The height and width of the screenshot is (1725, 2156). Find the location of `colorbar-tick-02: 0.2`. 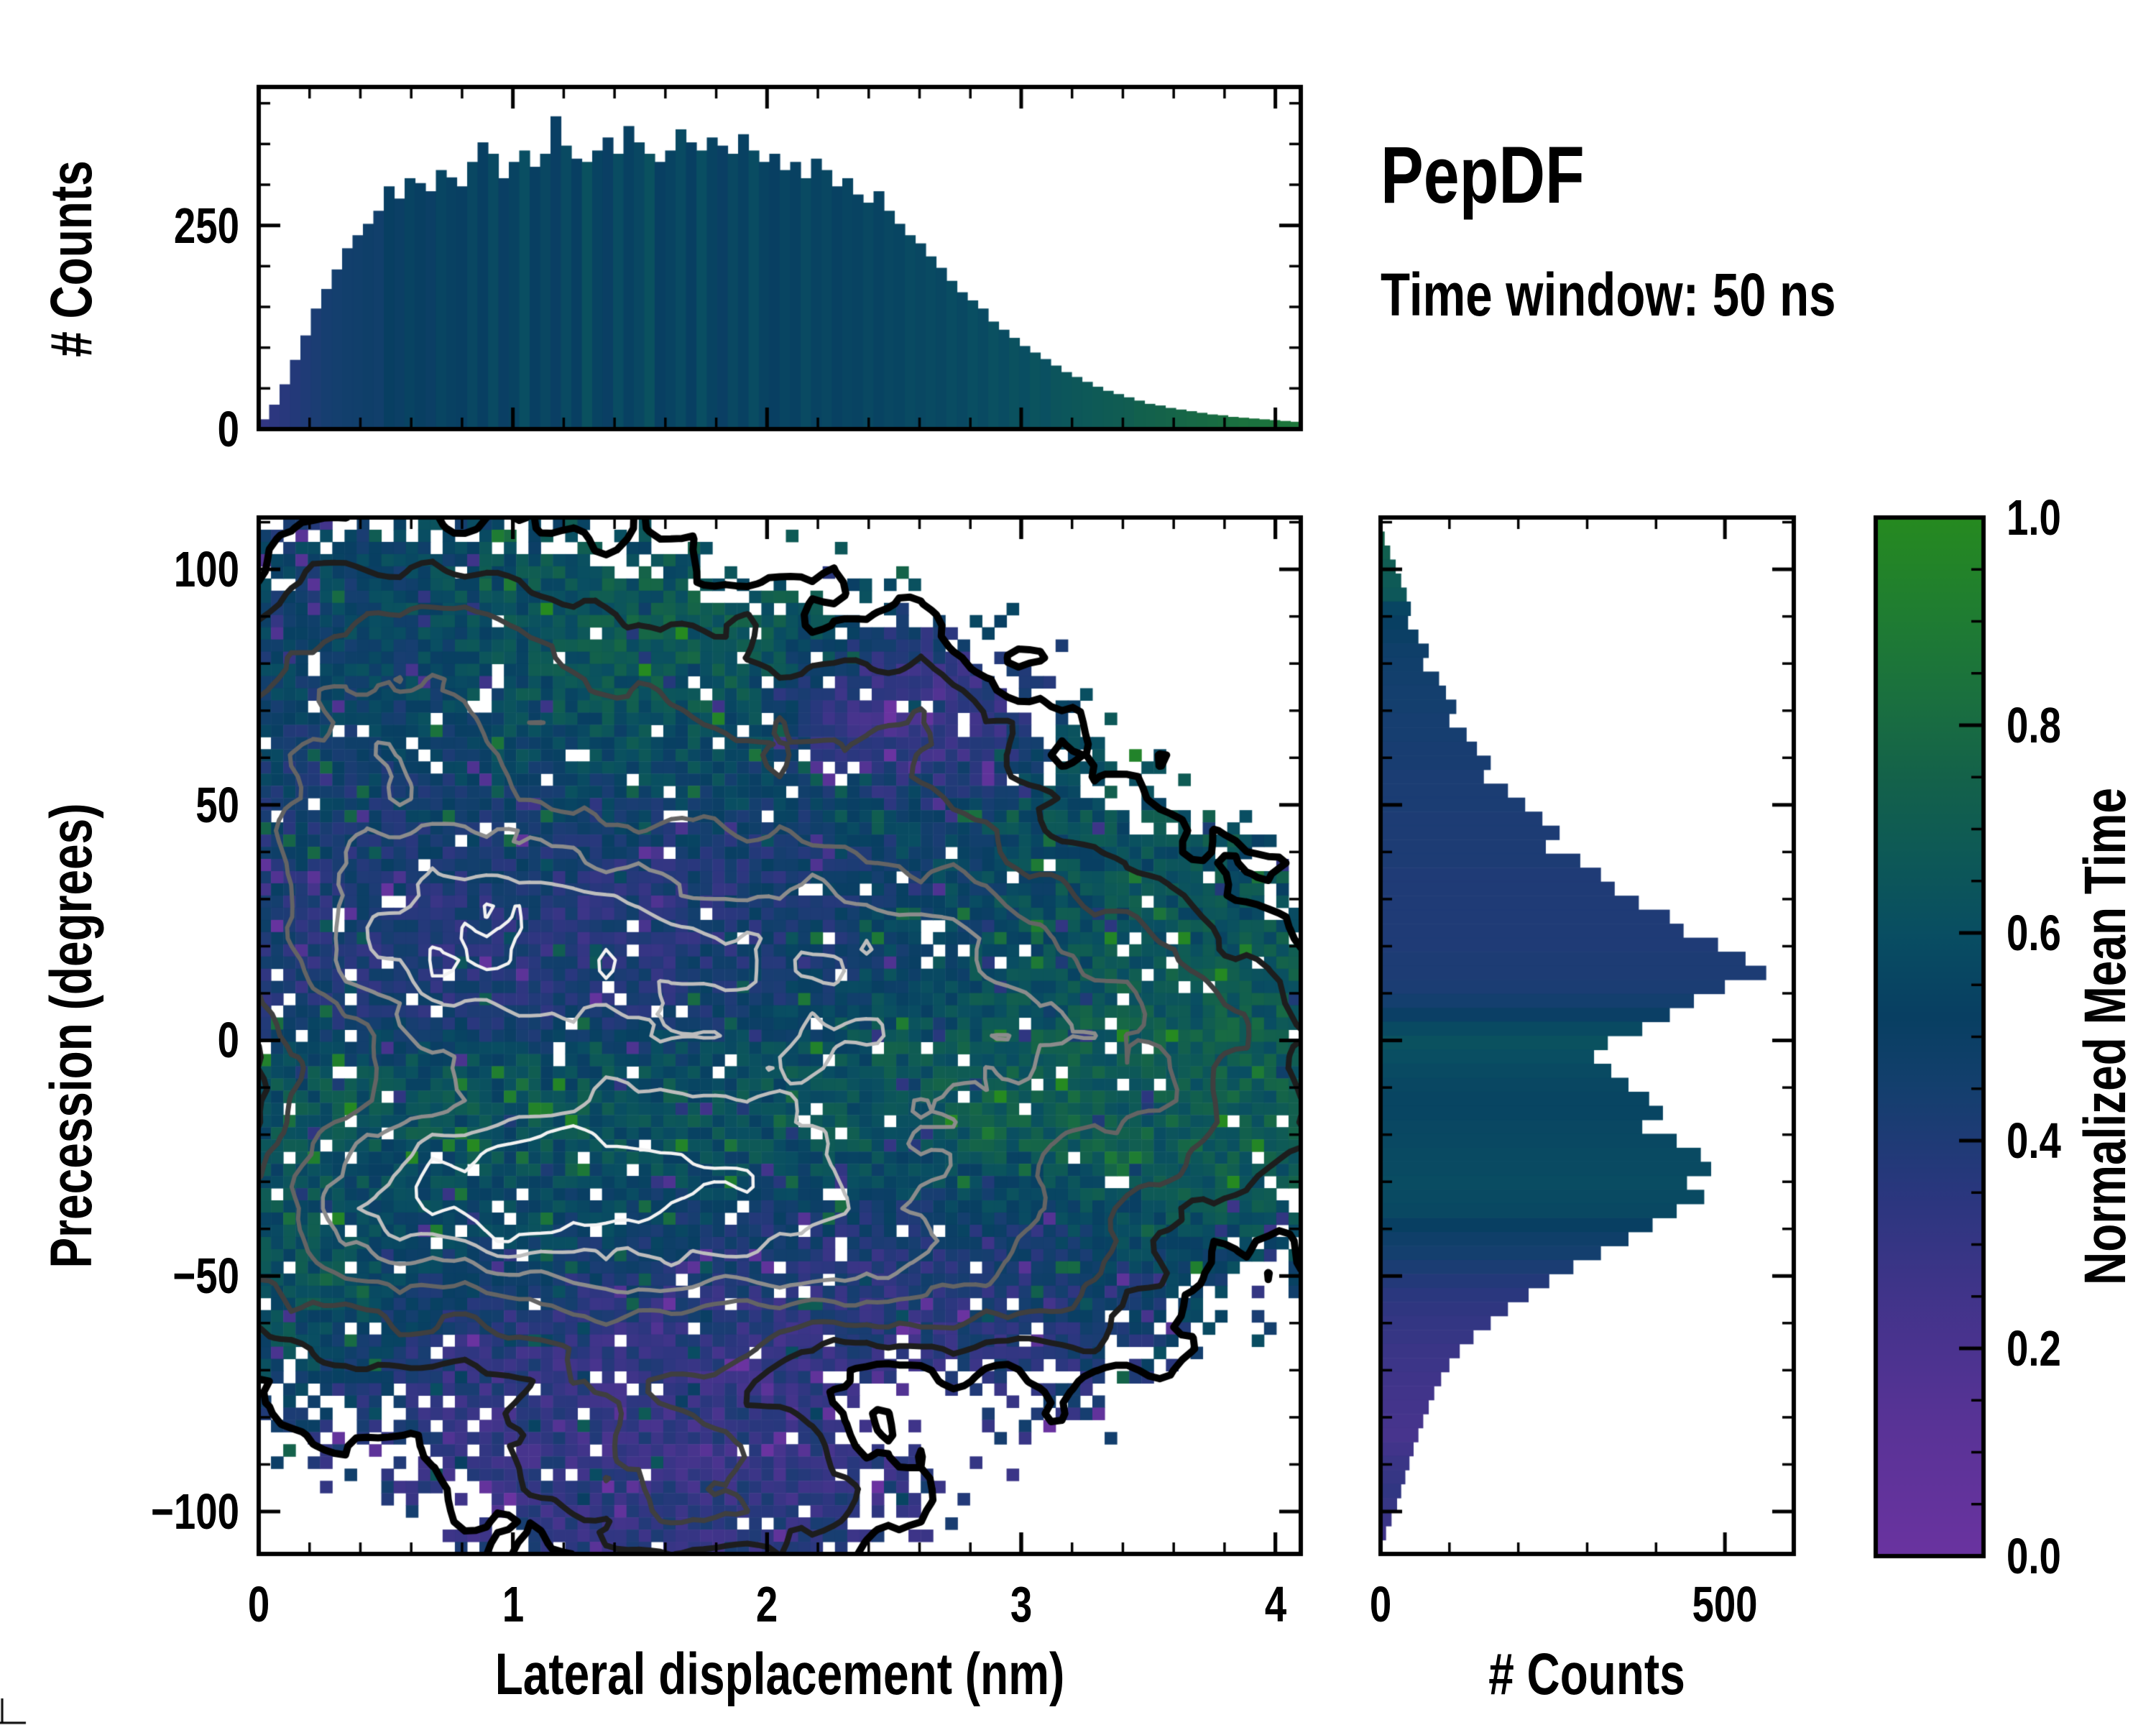

colorbar-tick-02: 0.2 is located at coordinates (2034, 1348).